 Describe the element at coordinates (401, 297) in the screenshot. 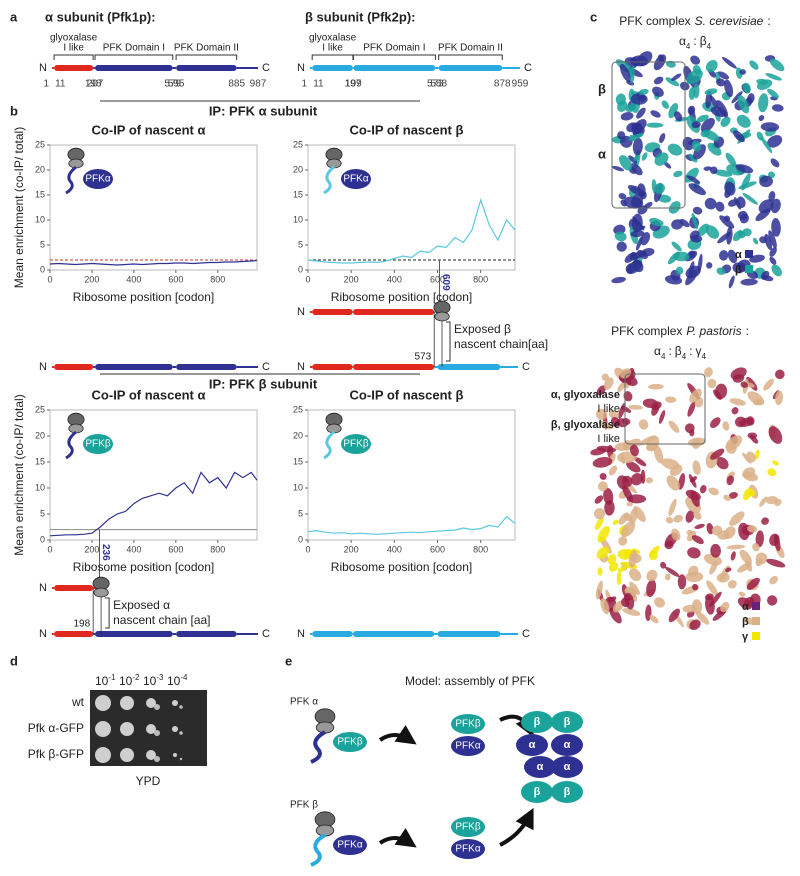

I see `x-axis-label: Ribosome position [codon]` at that location.